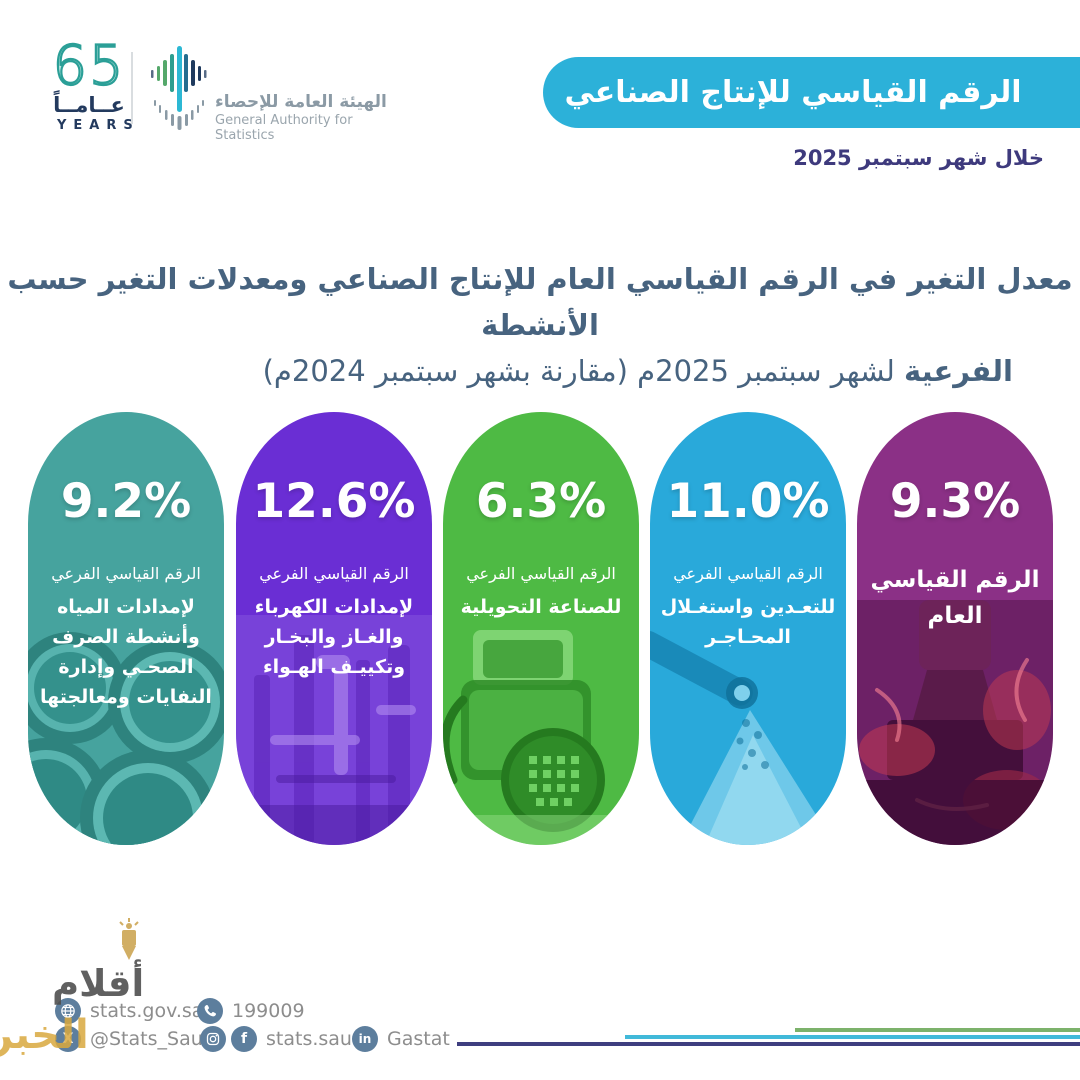 This screenshot has width=1080, height=1080. Describe the element at coordinates (68, 1011) in the screenshot. I see `globe-icon` at that location.